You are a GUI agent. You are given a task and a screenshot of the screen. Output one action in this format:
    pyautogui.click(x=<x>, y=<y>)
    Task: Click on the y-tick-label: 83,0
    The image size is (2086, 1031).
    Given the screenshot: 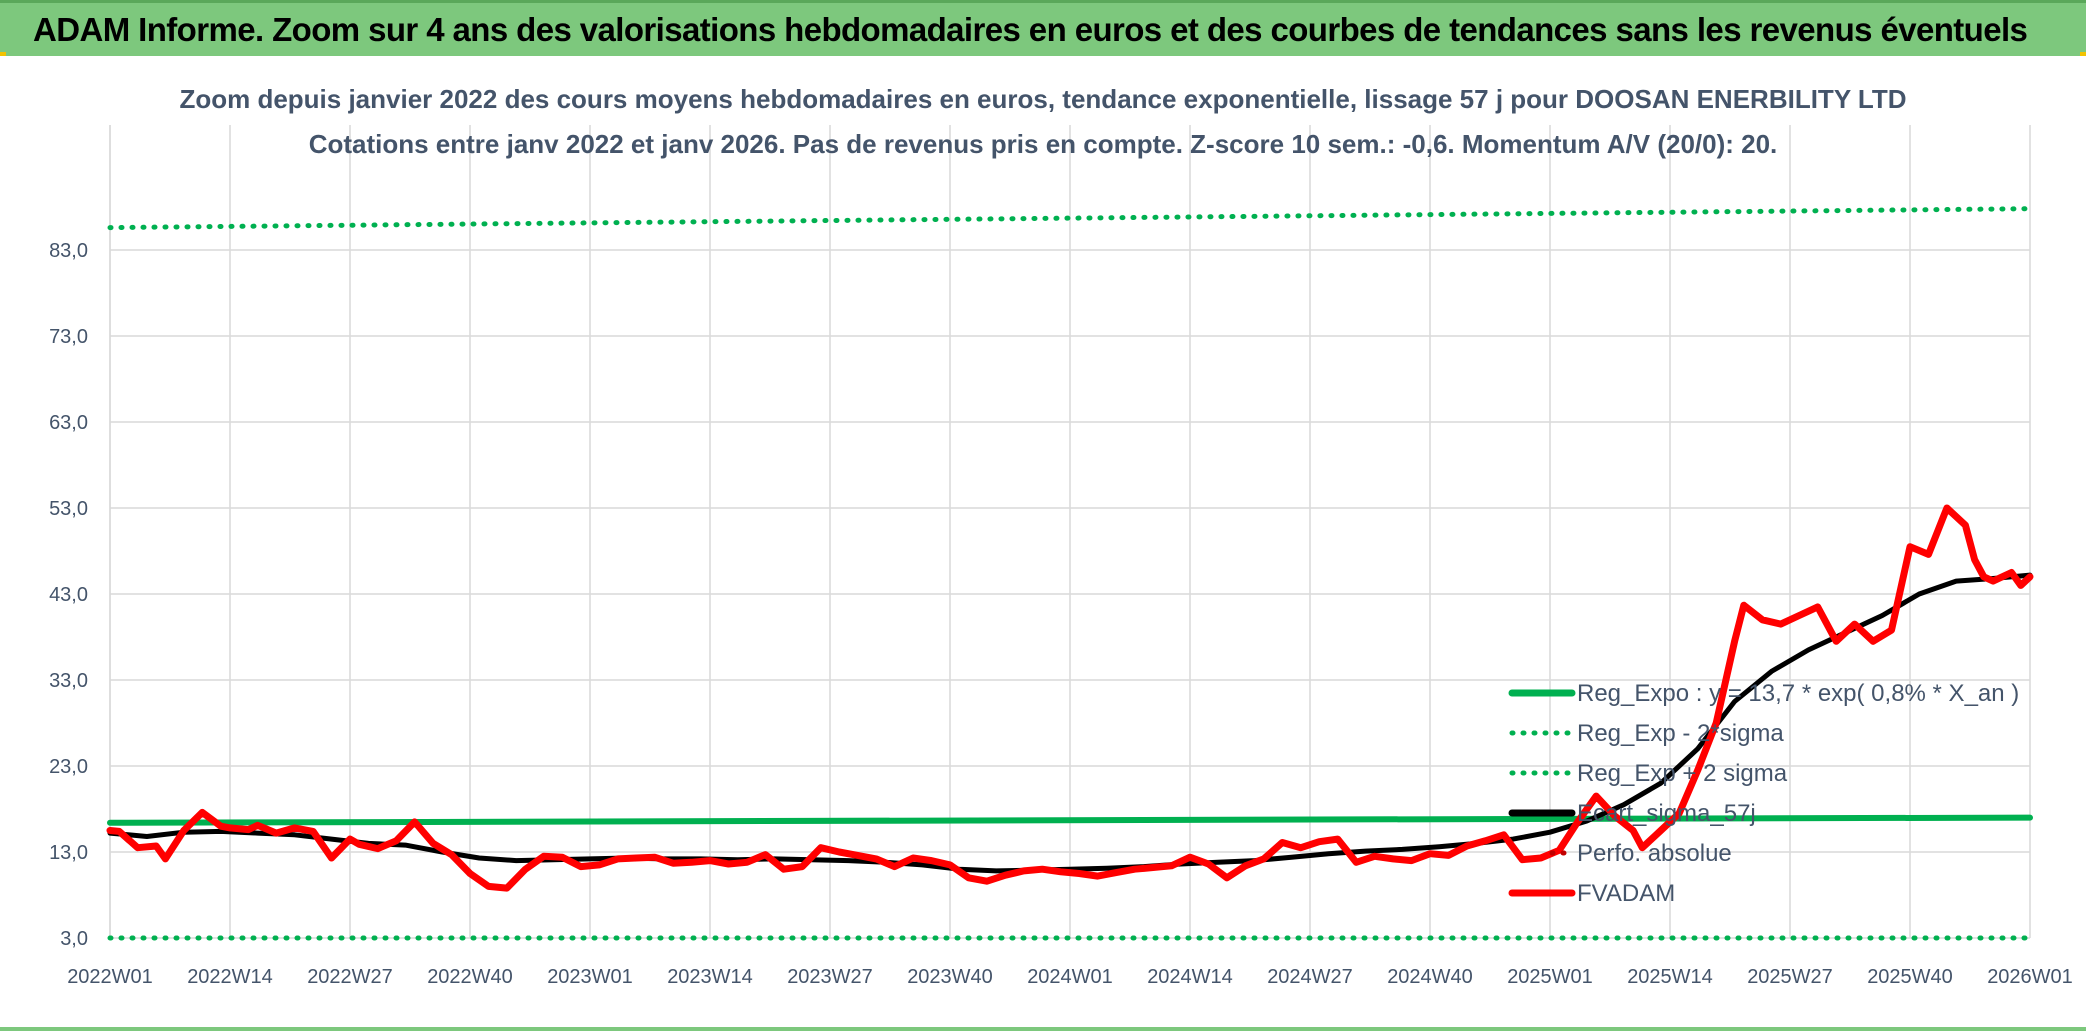 What is the action you would take?
    pyautogui.click(x=68, y=251)
    